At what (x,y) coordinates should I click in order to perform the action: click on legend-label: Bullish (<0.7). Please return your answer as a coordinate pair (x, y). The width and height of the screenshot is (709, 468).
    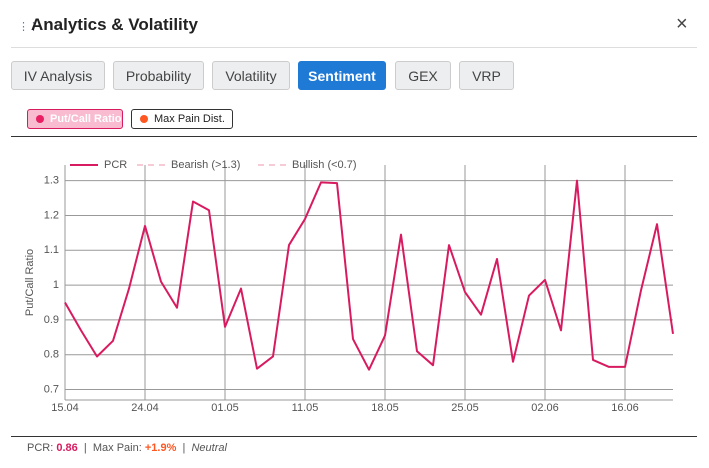
    Looking at the image, I should click on (324, 165).